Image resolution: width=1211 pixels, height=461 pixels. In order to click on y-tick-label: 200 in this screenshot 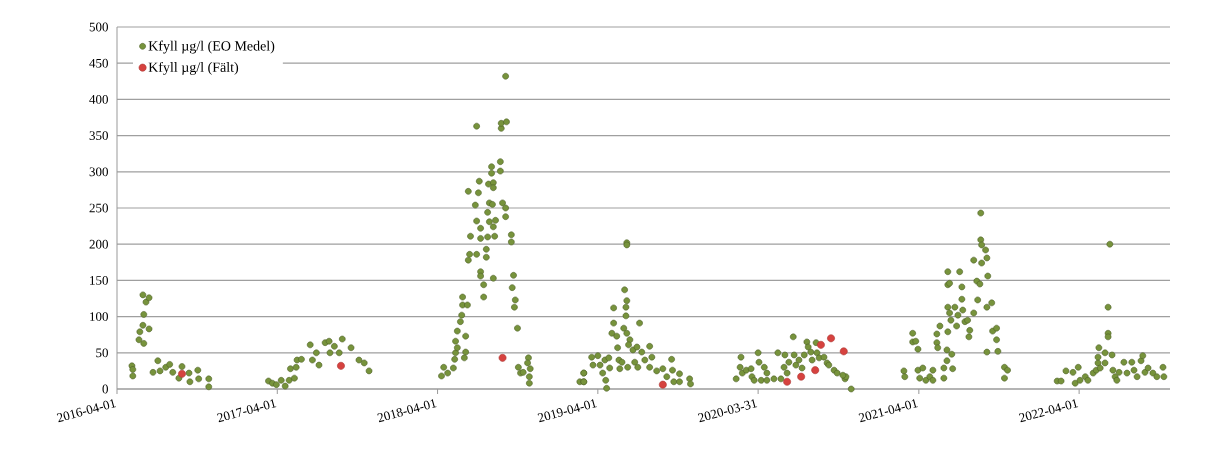, I will do `click(98, 244)`.